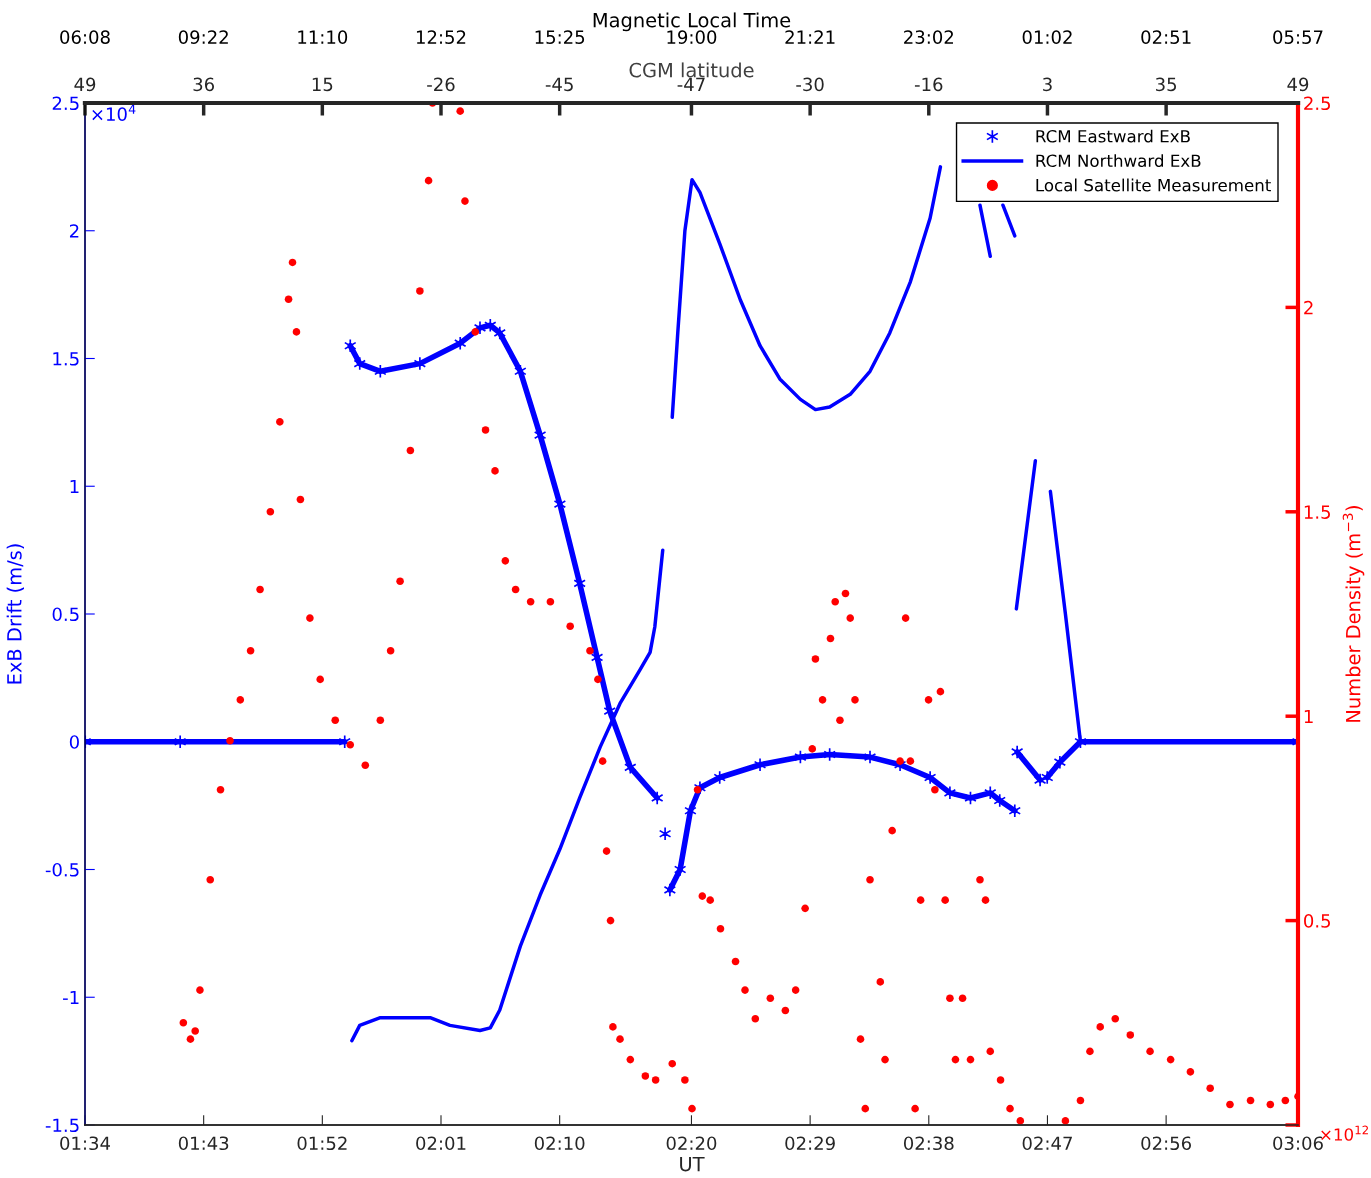 This screenshot has height=1178, width=1371. What do you see at coordinates (74, 486) in the screenshot?
I see `y-tick-label: 1` at bounding box center [74, 486].